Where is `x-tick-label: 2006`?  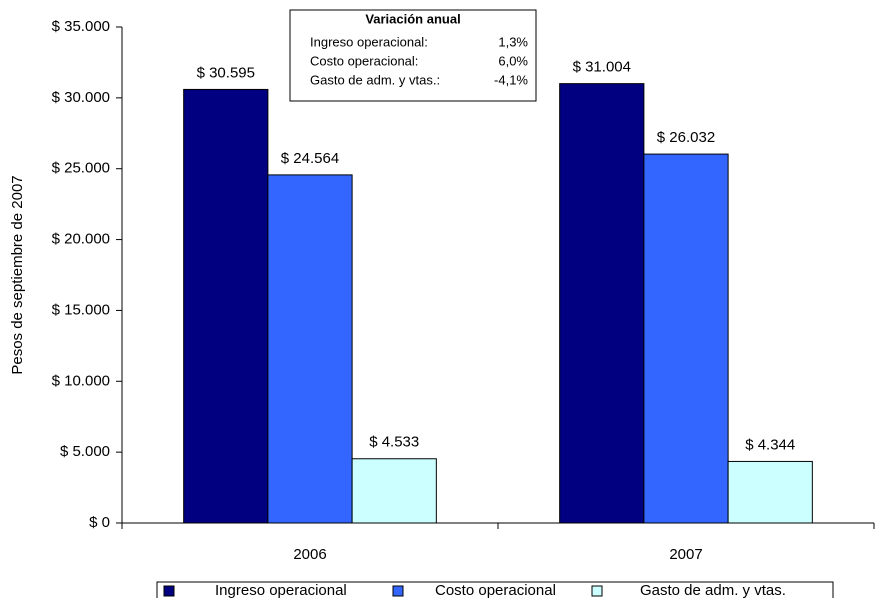 x-tick-label: 2006 is located at coordinates (309, 554).